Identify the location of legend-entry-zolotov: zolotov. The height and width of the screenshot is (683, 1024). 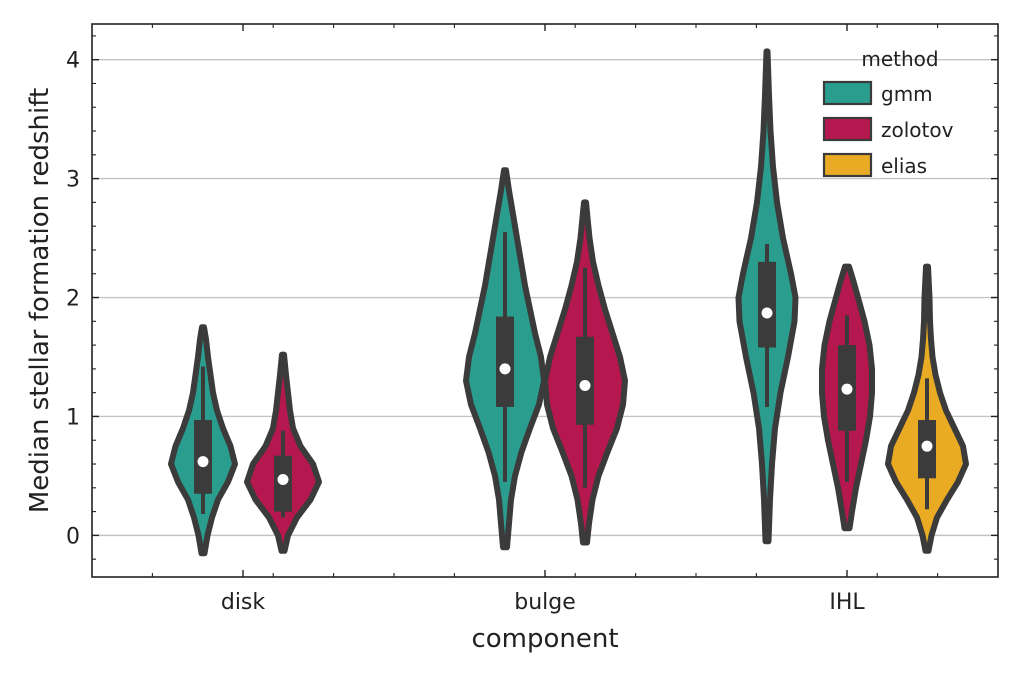
(917, 130).